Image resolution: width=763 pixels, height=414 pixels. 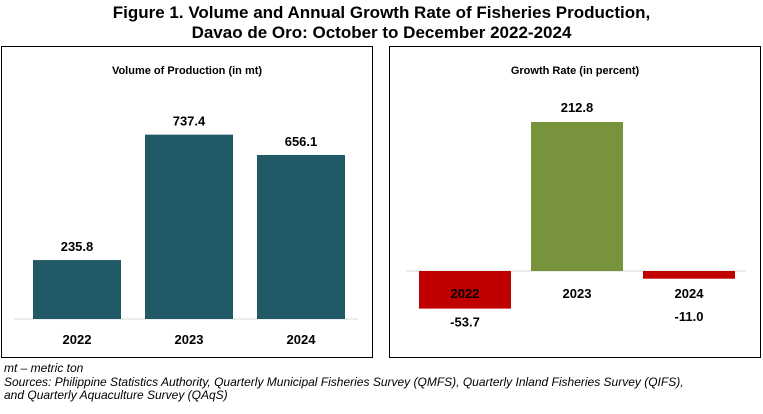 I want to click on growth-category-label-2022: 2022, so click(x=465, y=293).